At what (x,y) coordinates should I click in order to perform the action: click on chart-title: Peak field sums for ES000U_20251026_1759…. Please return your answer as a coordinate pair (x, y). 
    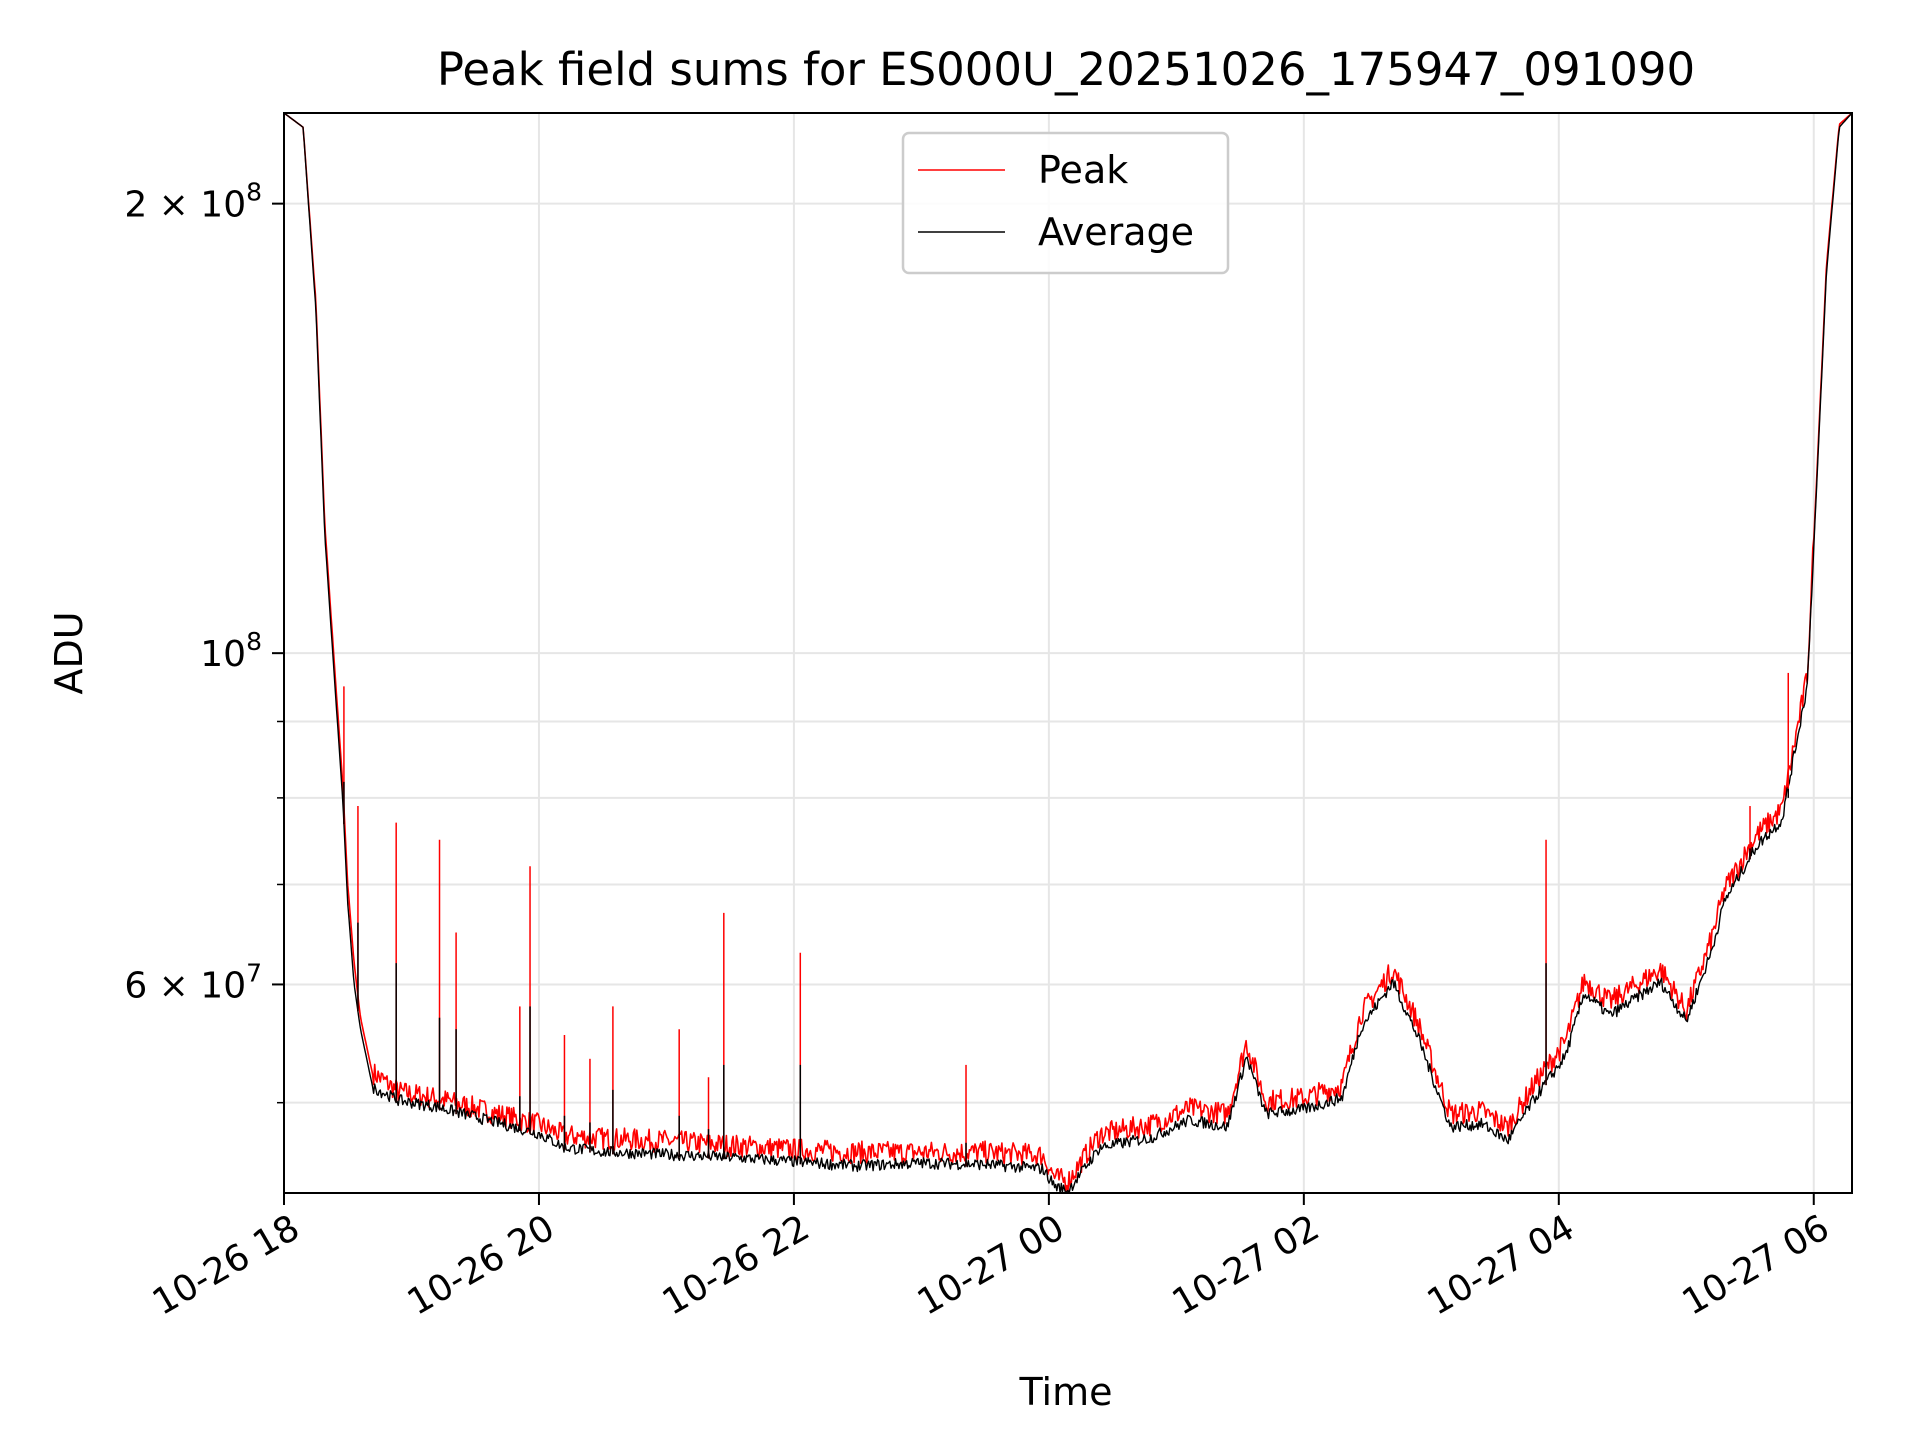
    Looking at the image, I should click on (1066, 69).